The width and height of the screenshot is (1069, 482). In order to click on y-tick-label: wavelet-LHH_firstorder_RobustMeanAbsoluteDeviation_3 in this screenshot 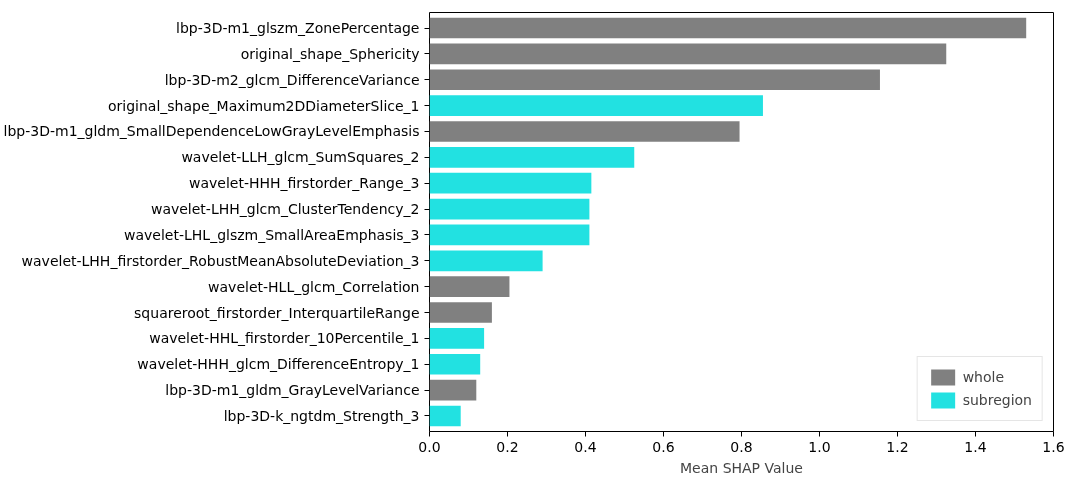, I will do `click(220, 260)`.